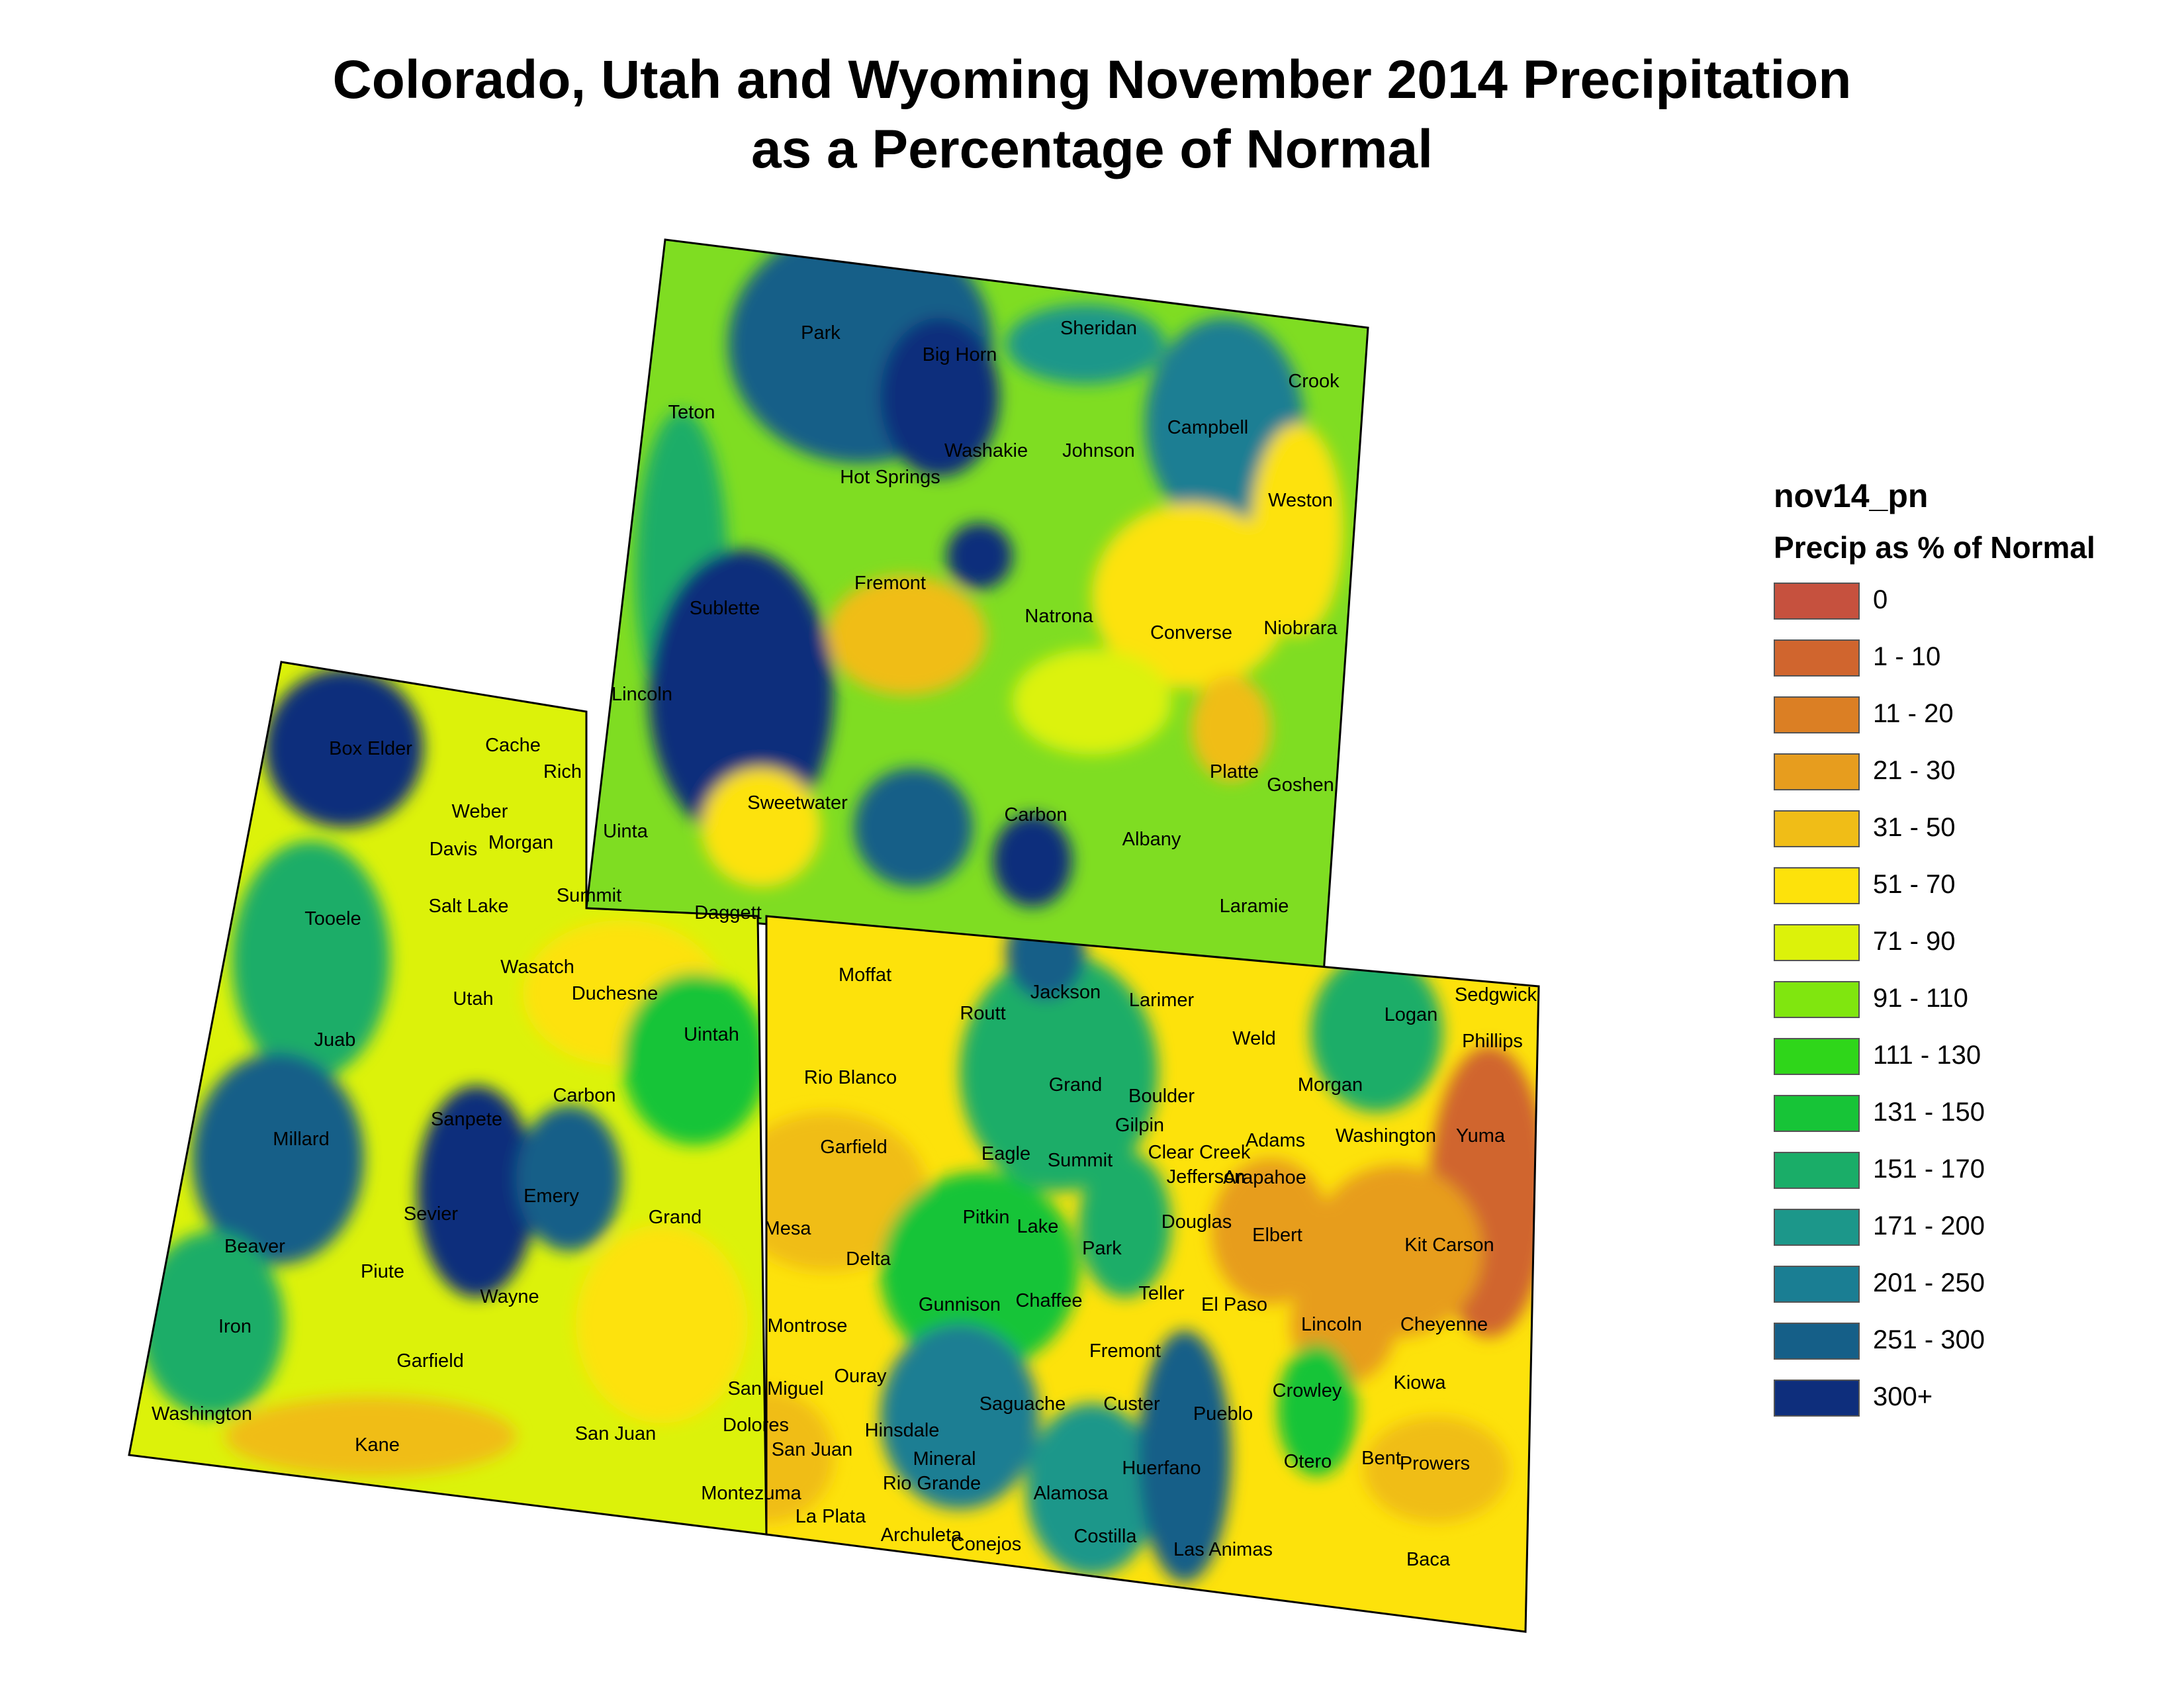 This screenshot has width=2184, height=1688. Describe the element at coordinates (1092, 149) in the screenshot. I see `map-title-line-2: as a Percentage of Normal` at that location.